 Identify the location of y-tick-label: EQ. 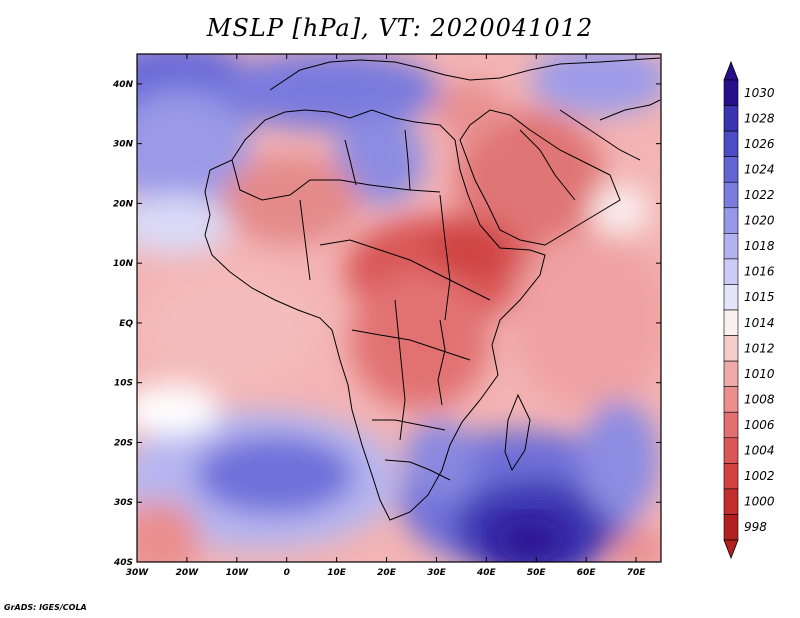
(126, 324).